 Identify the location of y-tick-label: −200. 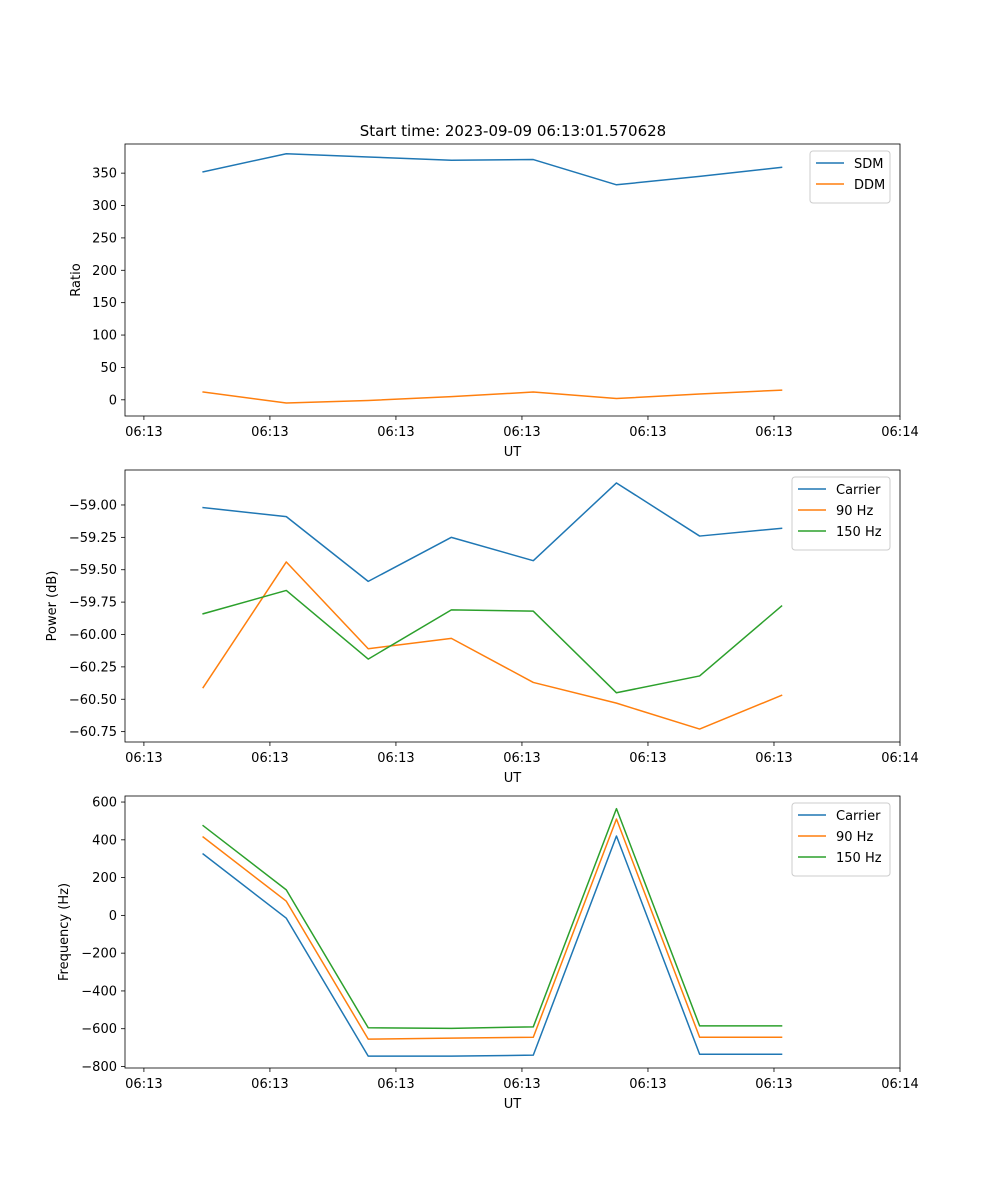
(99, 954).